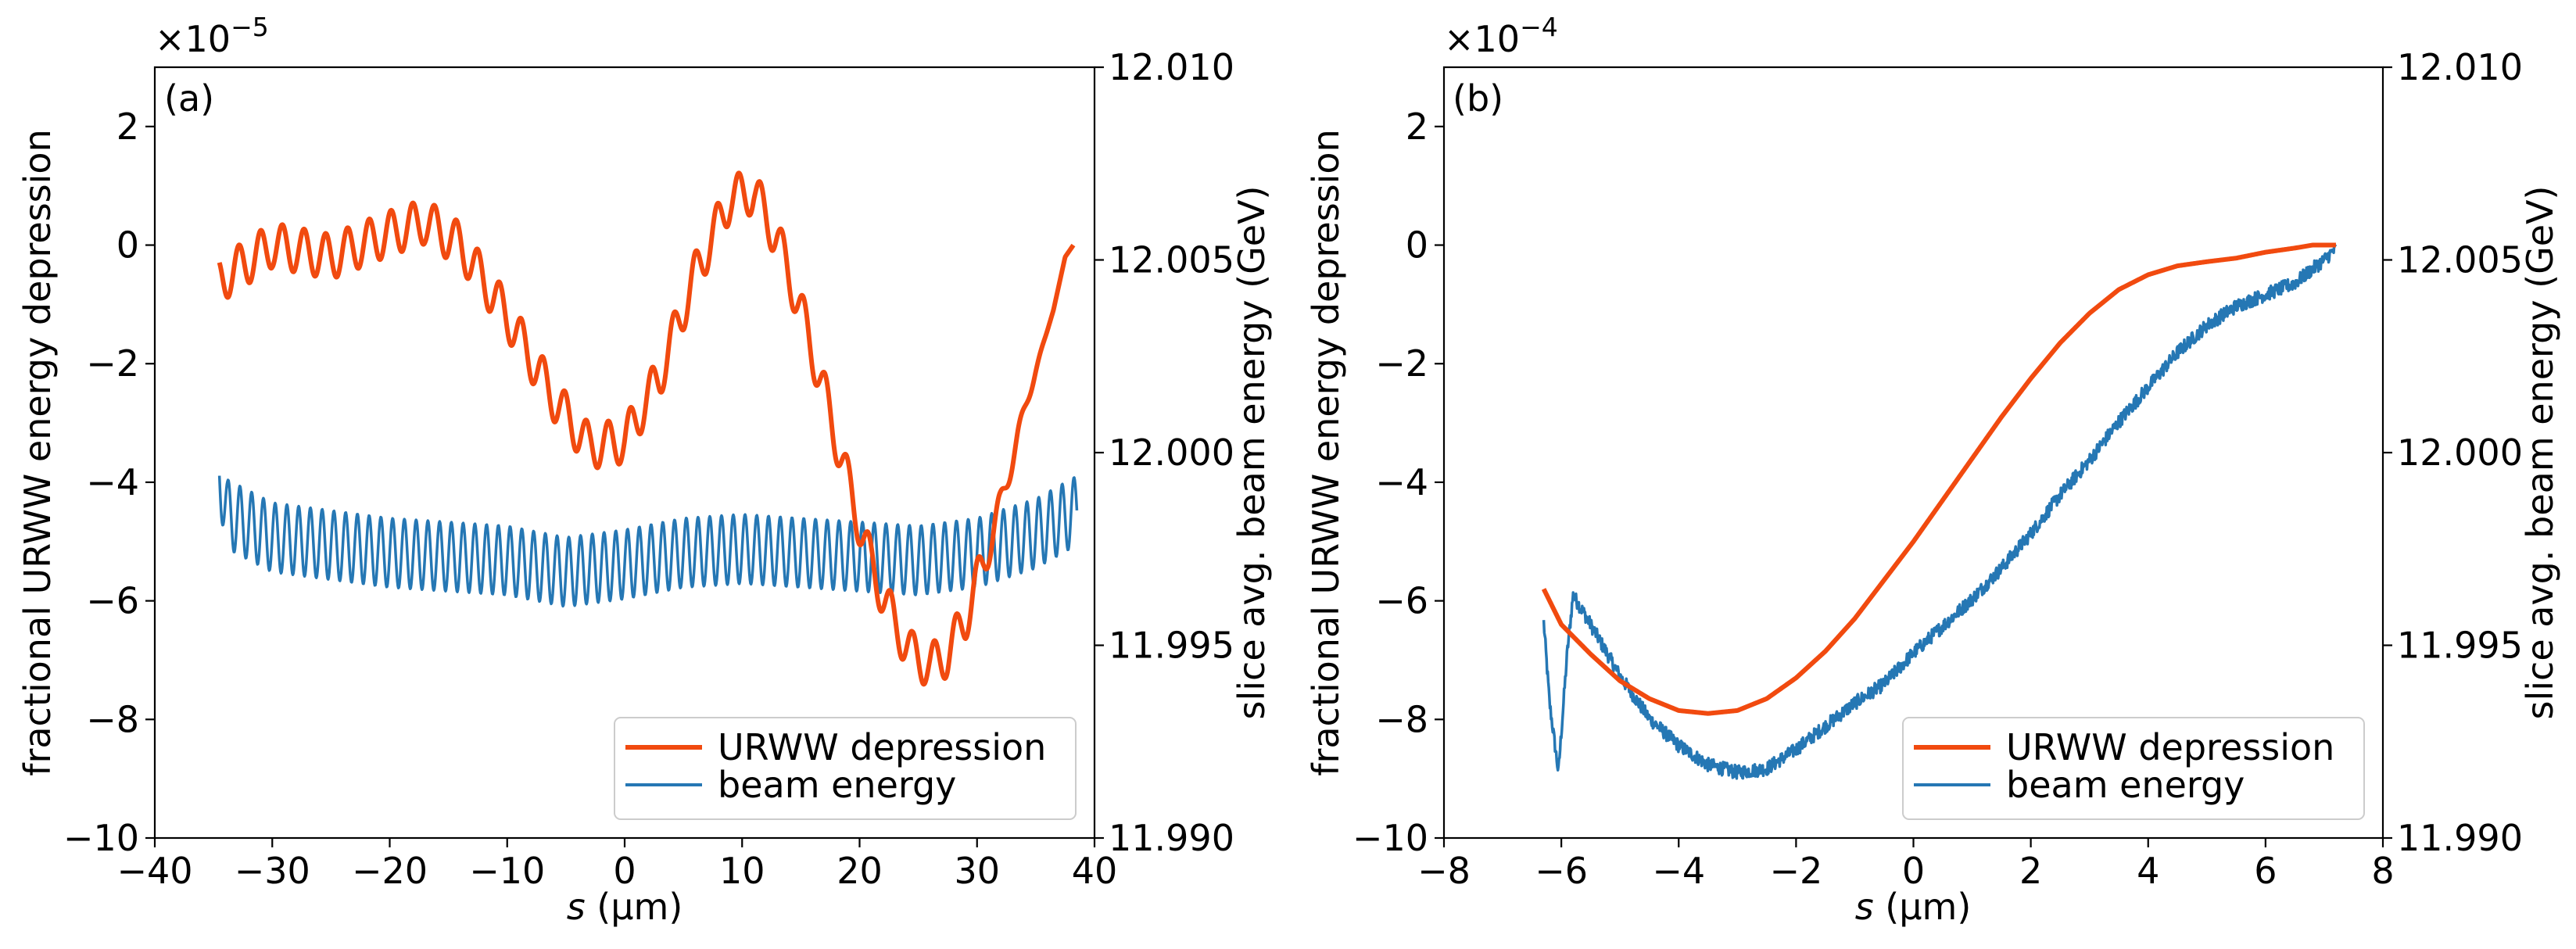 The height and width of the screenshot is (949, 2576). Describe the element at coordinates (860, 871) in the screenshot. I see `panel-a-x-tick-label: 20` at that location.